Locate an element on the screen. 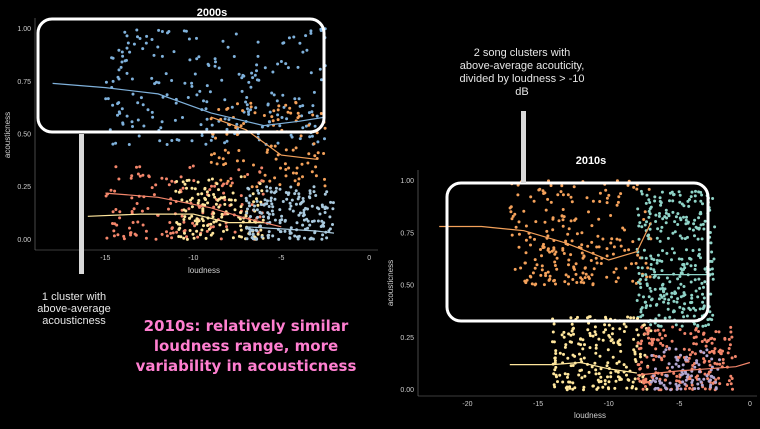  x-ticks-2010s: -20 -15 -10 -5 0 is located at coordinates (607, 404).